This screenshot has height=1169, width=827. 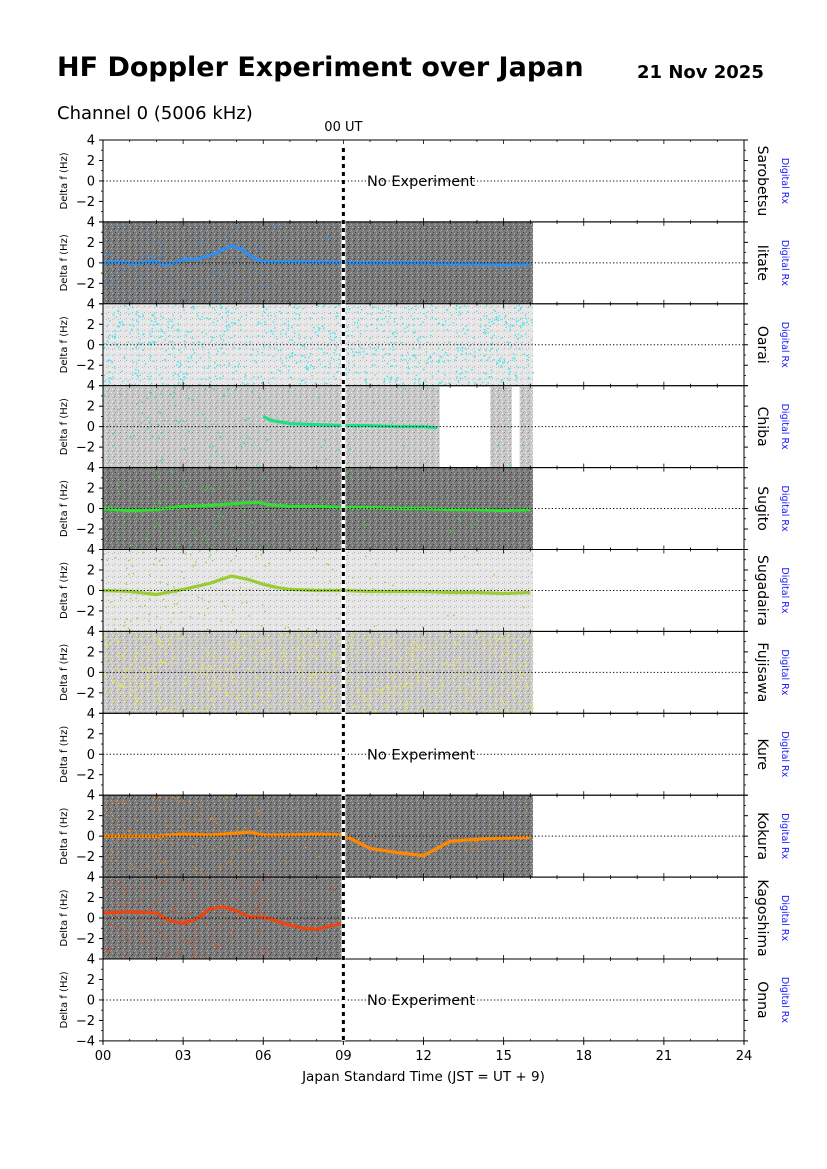 I want to click on y-tick-label: 4, so click(x=91, y=222).